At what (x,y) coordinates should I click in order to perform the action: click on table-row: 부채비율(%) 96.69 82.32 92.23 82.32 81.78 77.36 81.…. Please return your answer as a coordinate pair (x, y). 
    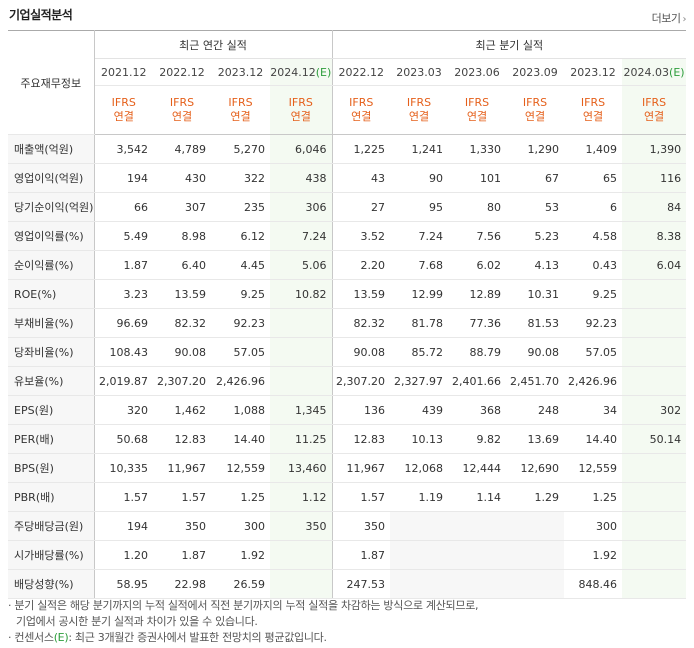
    Looking at the image, I should click on (347, 323).